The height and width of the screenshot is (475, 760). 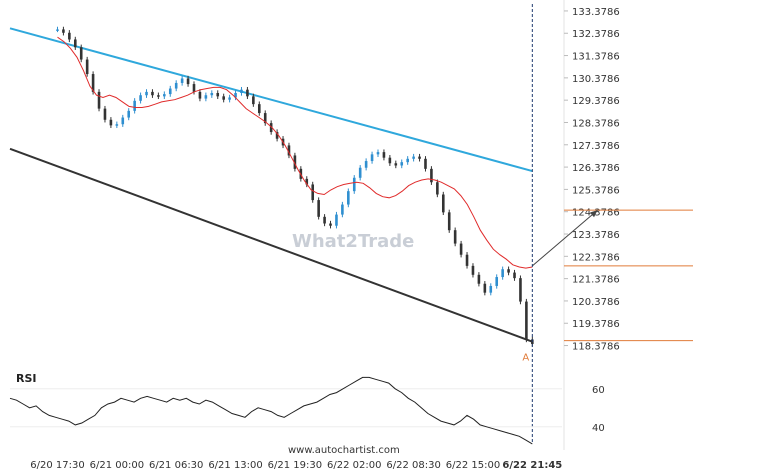 What do you see at coordinates (564, 238) in the screenshot?
I see `forecast-arrow` at bounding box center [564, 238].